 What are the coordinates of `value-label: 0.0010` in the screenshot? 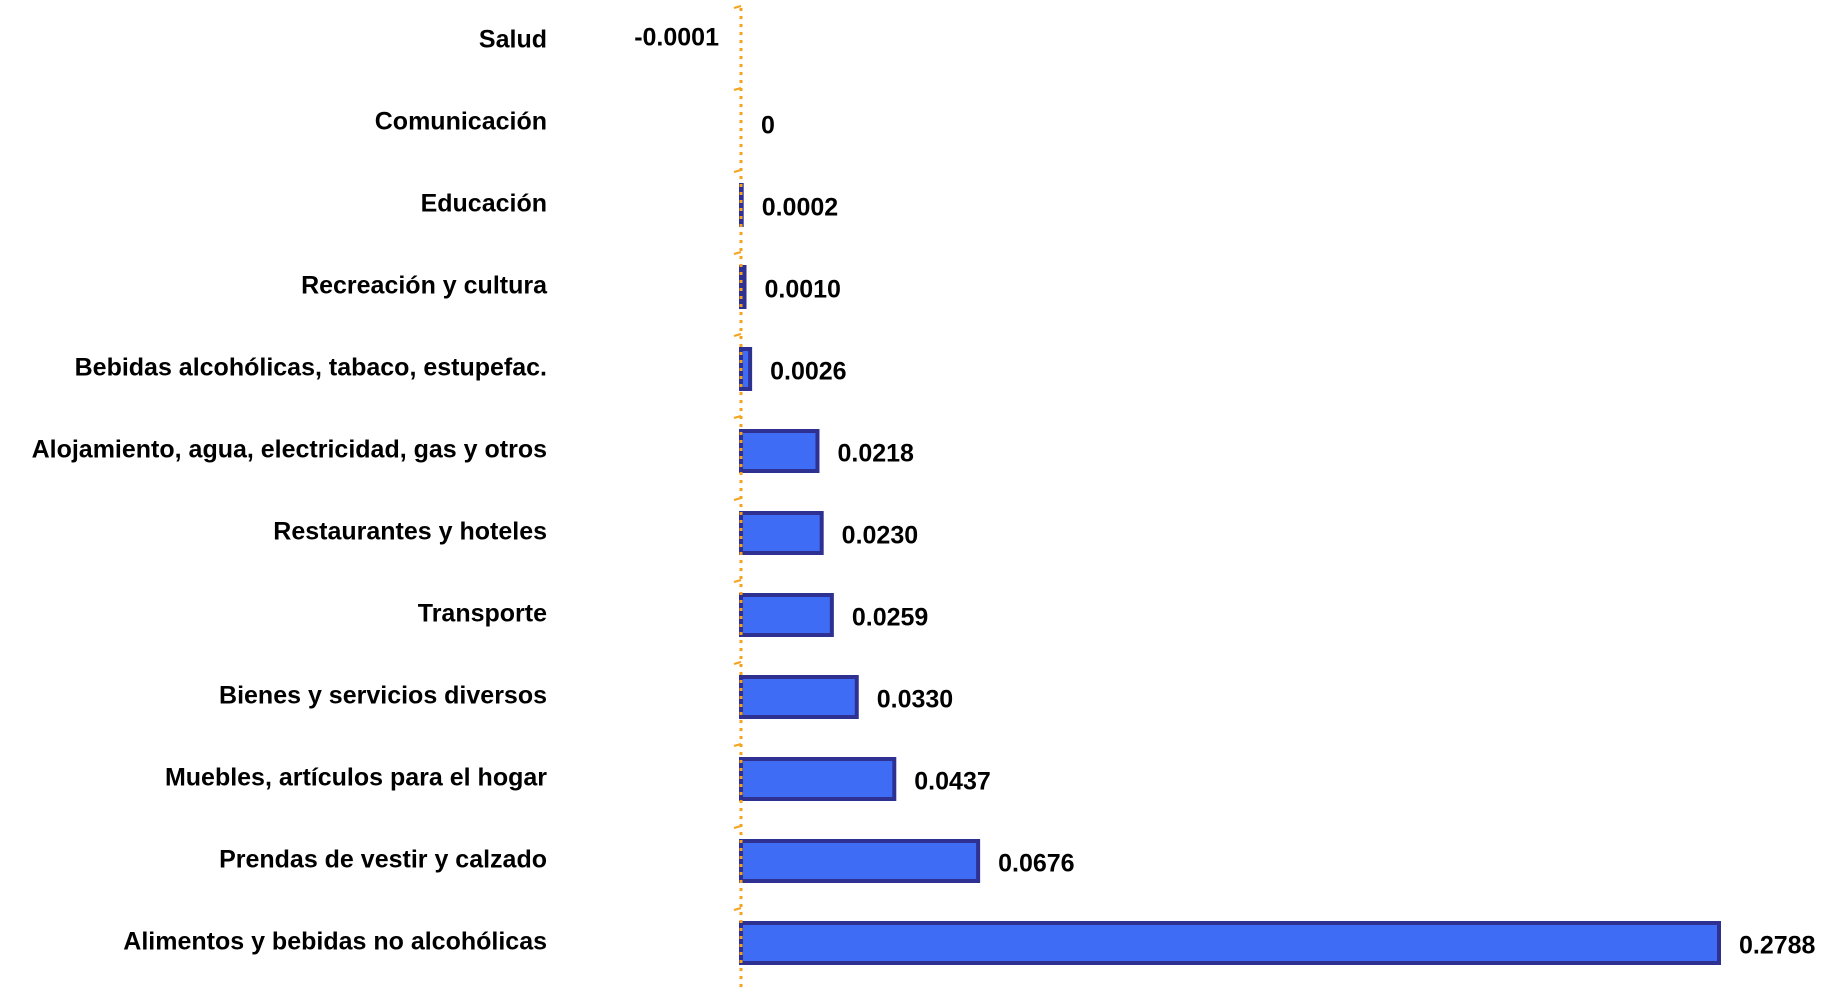 It's located at (803, 290).